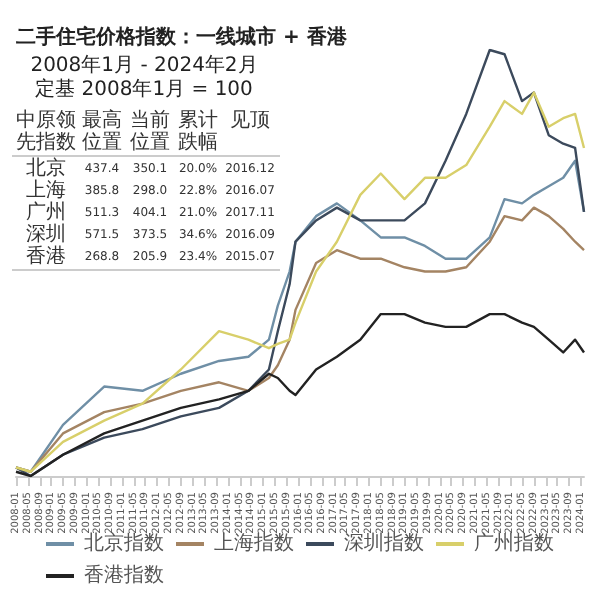 The height and width of the screenshot is (600, 600). What do you see at coordinates (124, 543) in the screenshot?
I see `legend-label: 北京指数` at bounding box center [124, 543].